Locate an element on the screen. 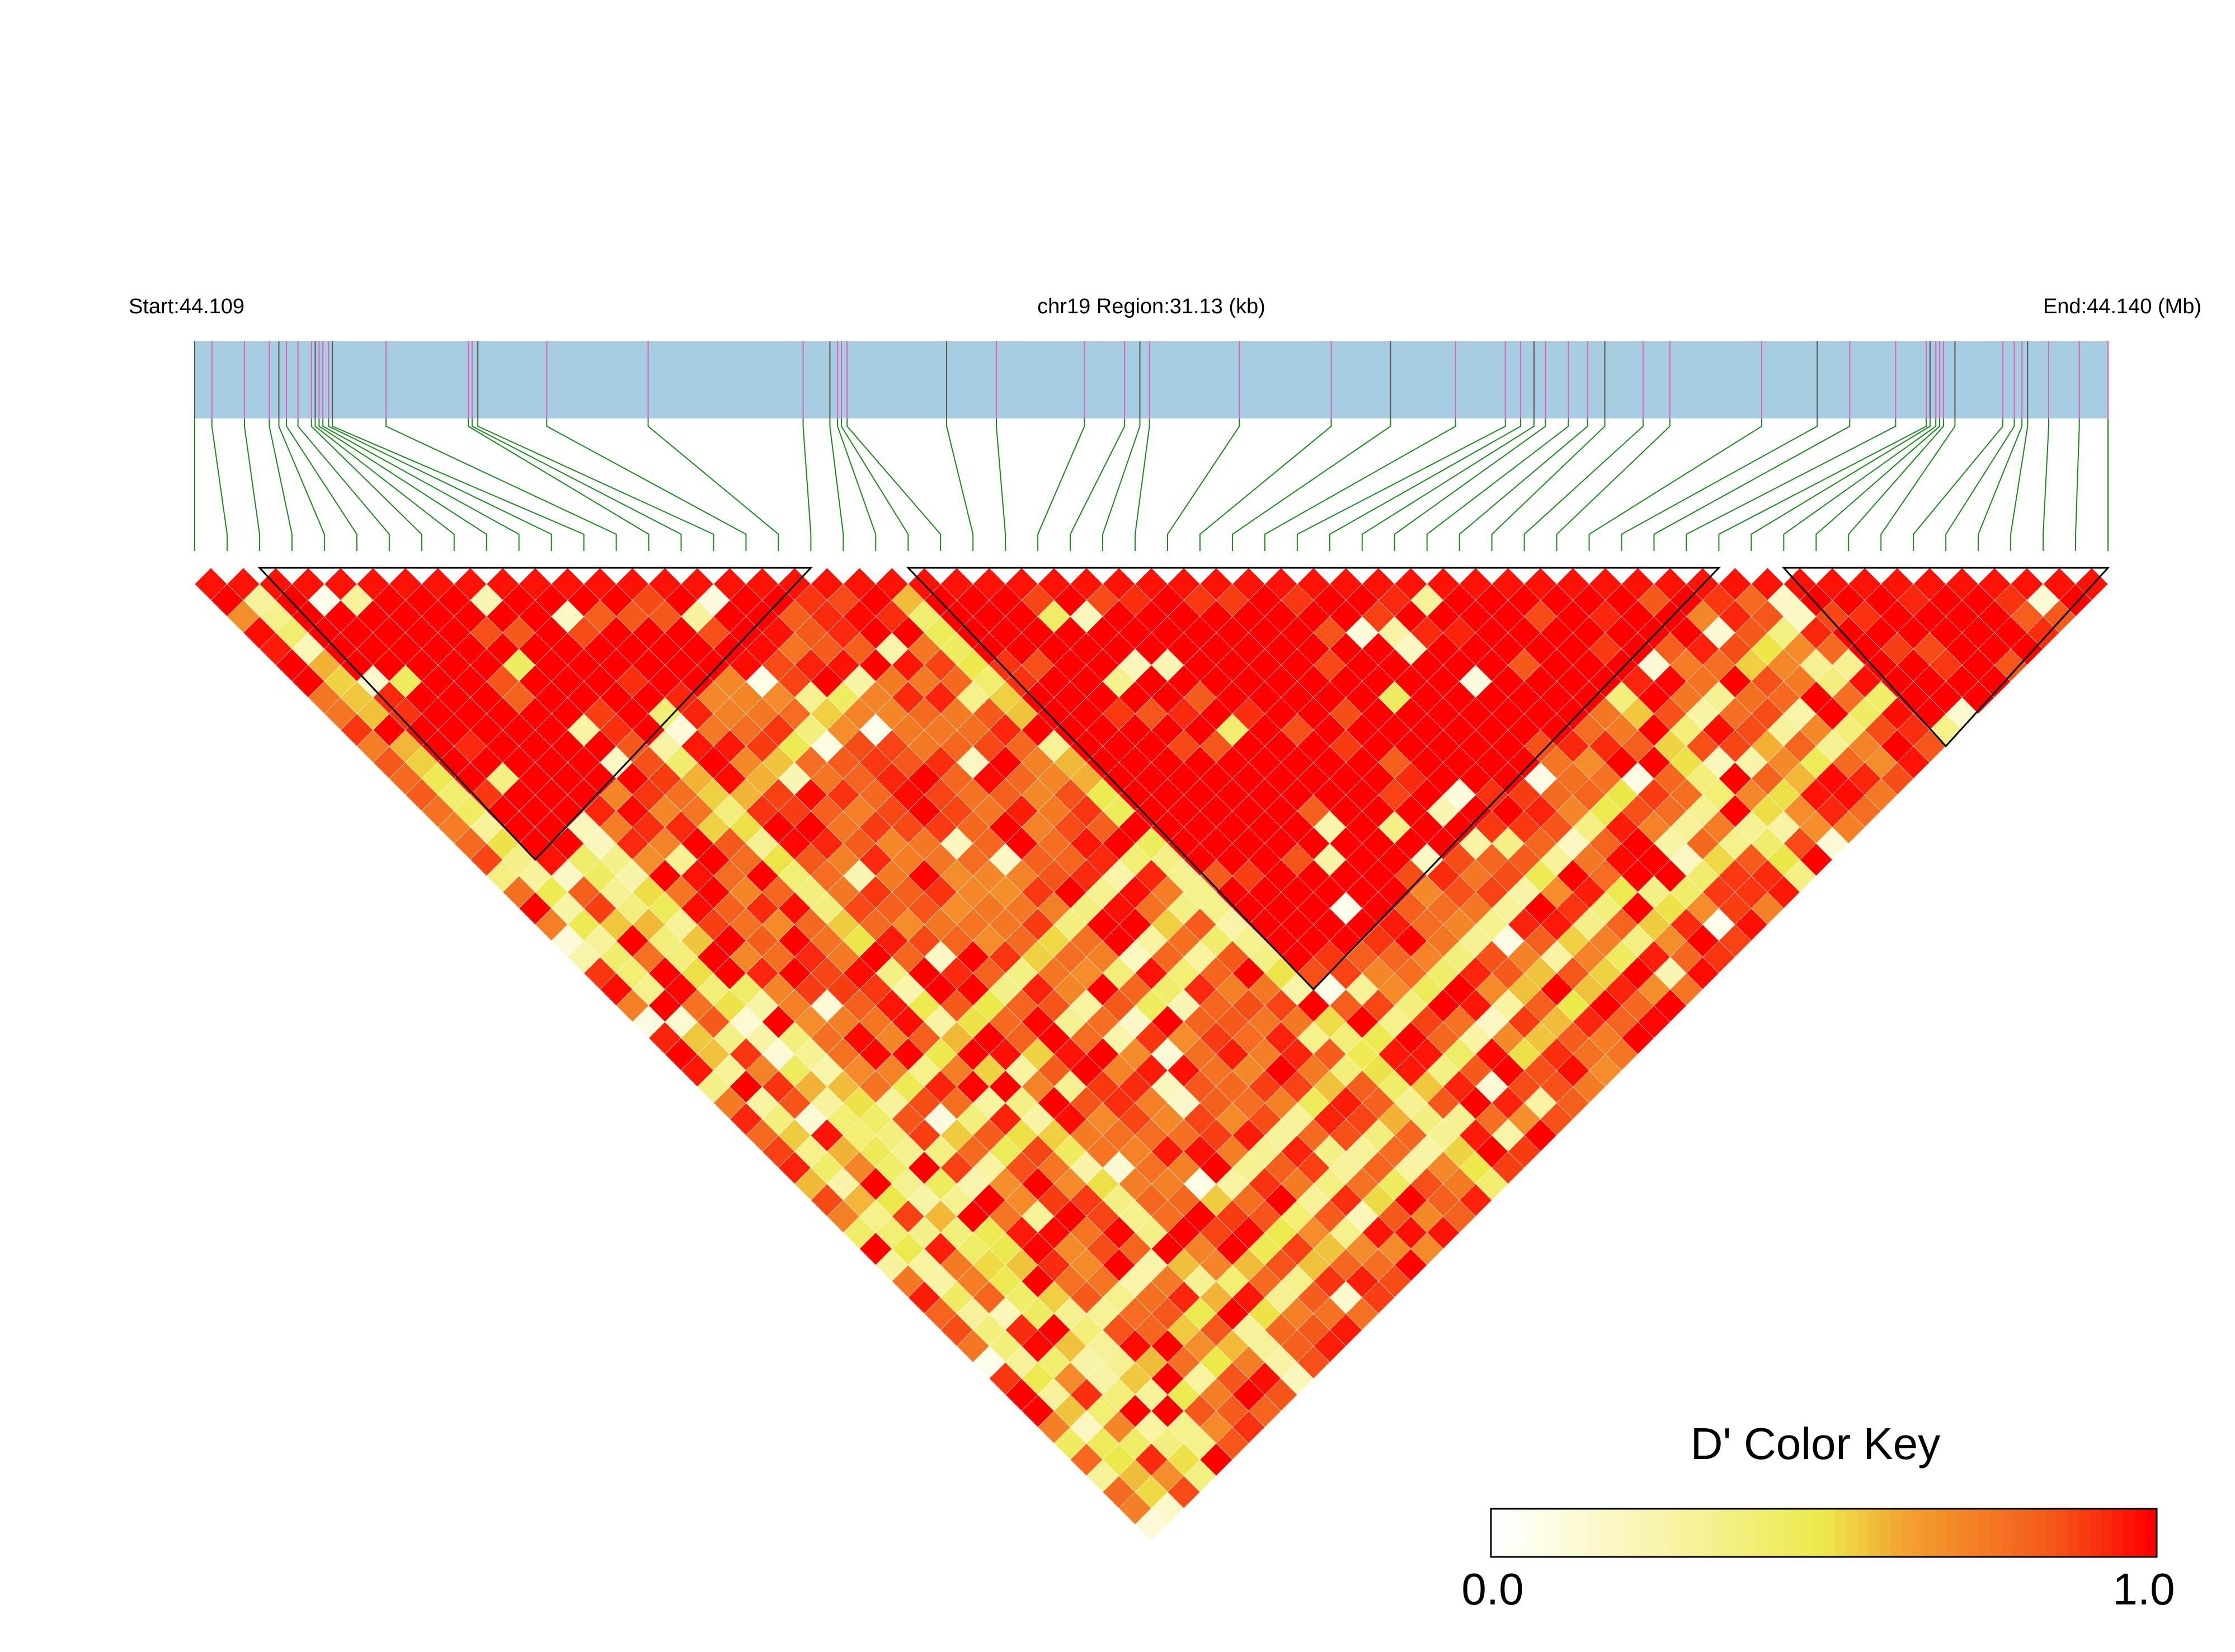 This screenshot has width=2235, height=1652. legend-min-label: 0.0 is located at coordinates (1492, 1589).